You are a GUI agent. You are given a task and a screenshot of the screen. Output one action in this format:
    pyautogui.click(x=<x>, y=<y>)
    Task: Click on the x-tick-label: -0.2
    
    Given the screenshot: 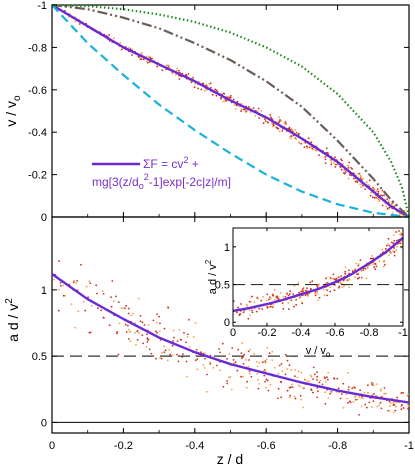 What is the action you would take?
    pyautogui.click(x=123, y=446)
    